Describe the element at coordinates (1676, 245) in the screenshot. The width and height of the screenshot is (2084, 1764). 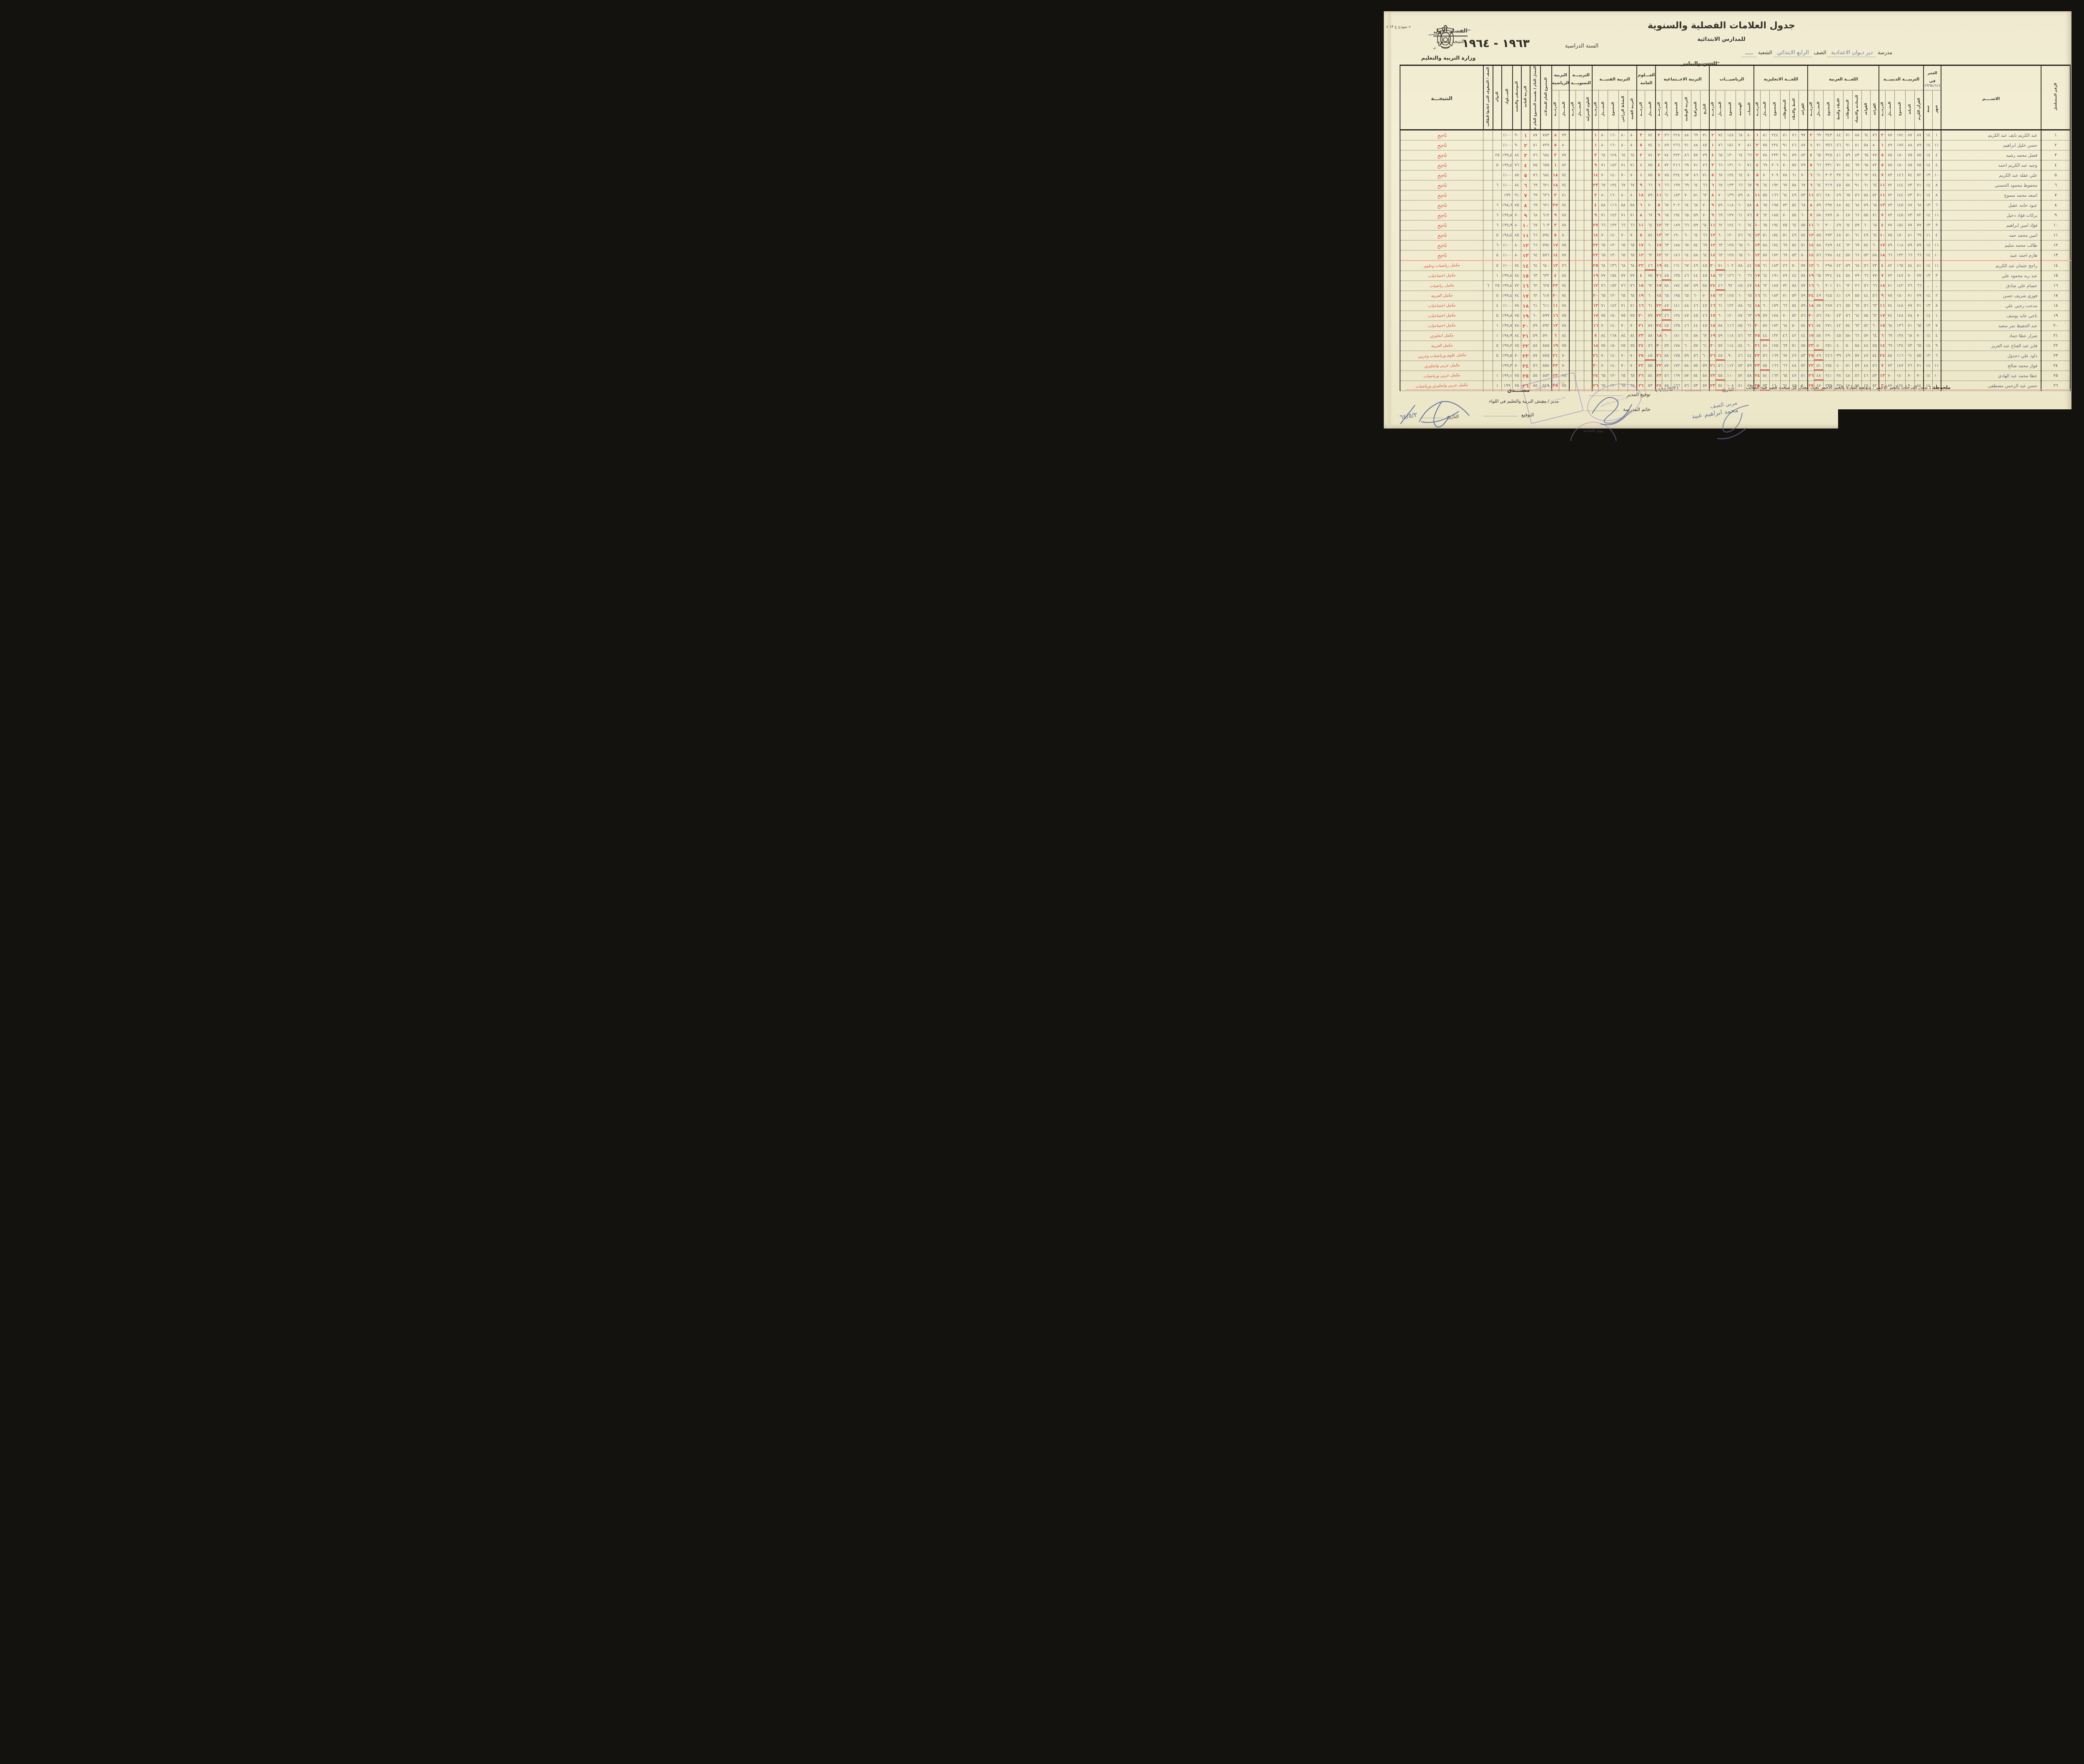
I see `mark-cell: ١٨٨` at that location.